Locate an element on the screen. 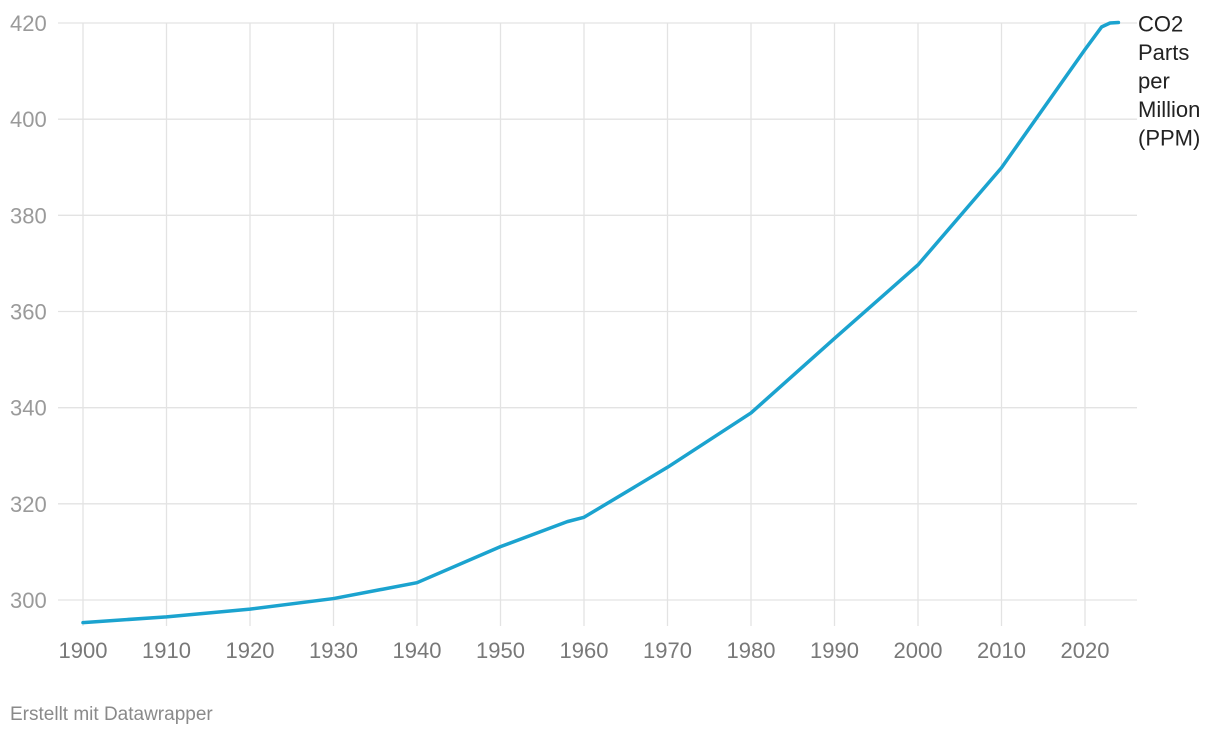 The image size is (1220, 740). x-tick-label: 1940 is located at coordinates (417, 650).